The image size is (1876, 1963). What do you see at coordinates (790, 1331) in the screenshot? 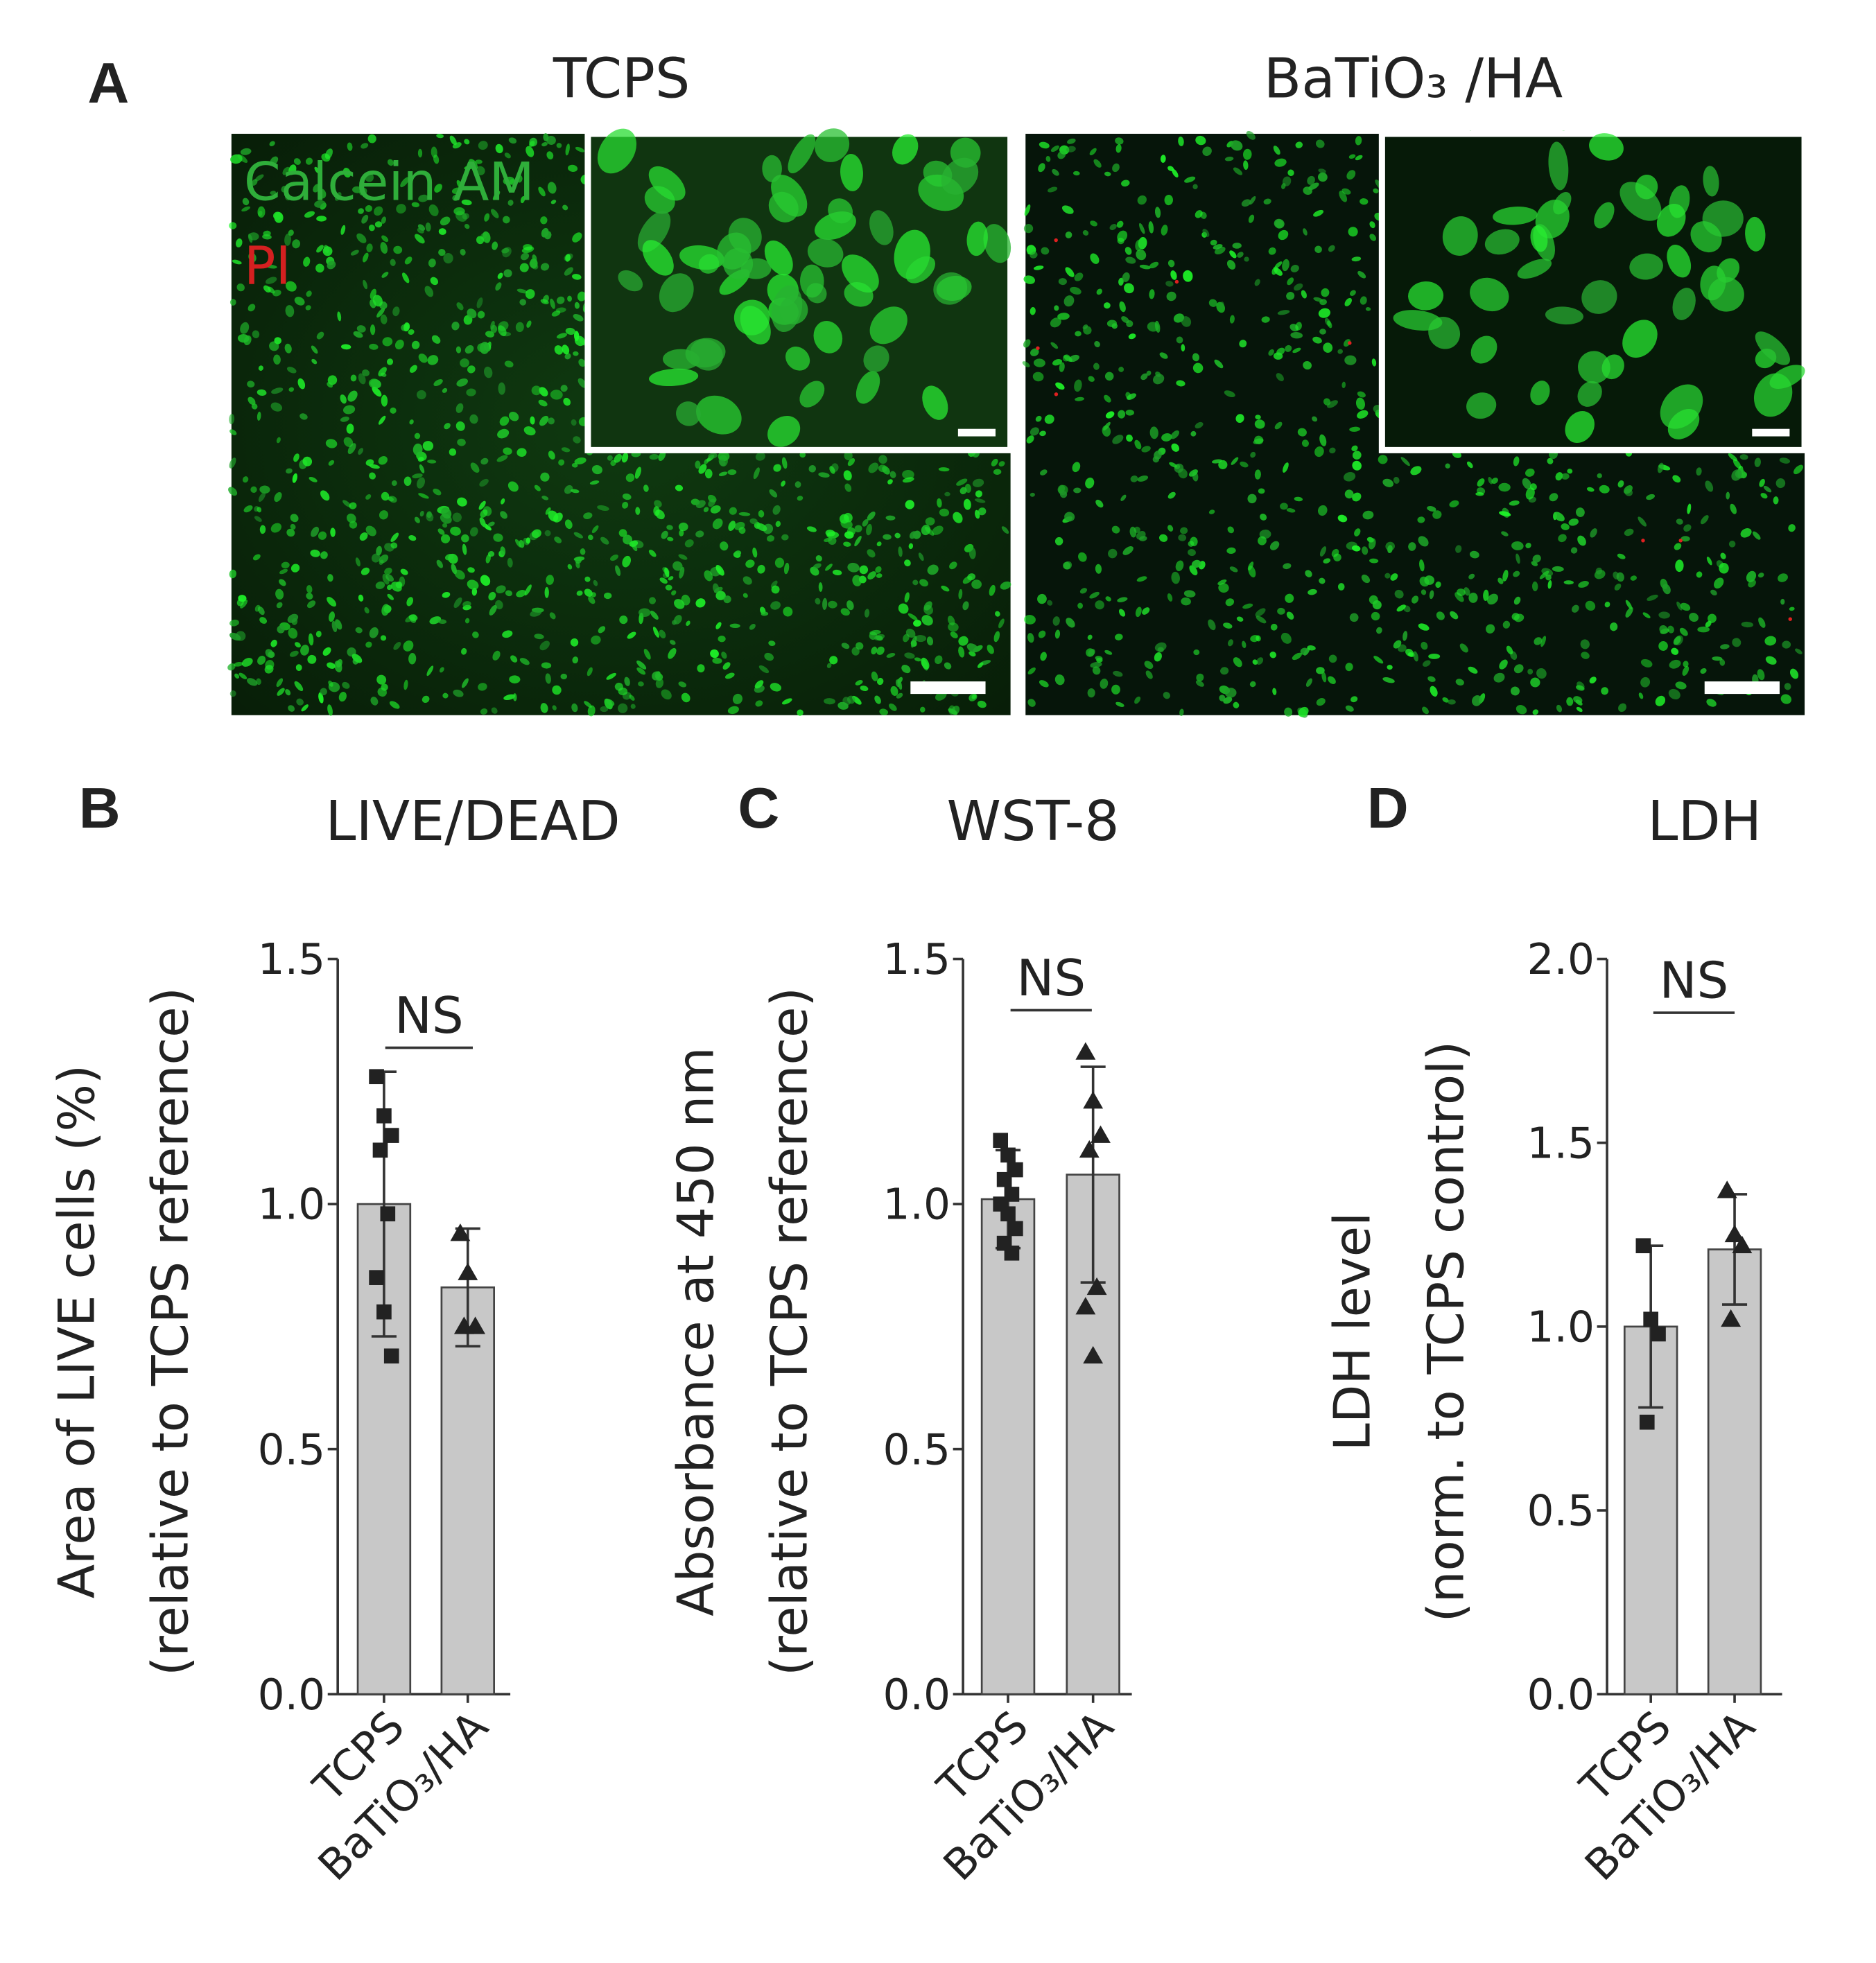
I see `y-axis-label: (relative to TCPS reference)` at bounding box center [790, 1331].